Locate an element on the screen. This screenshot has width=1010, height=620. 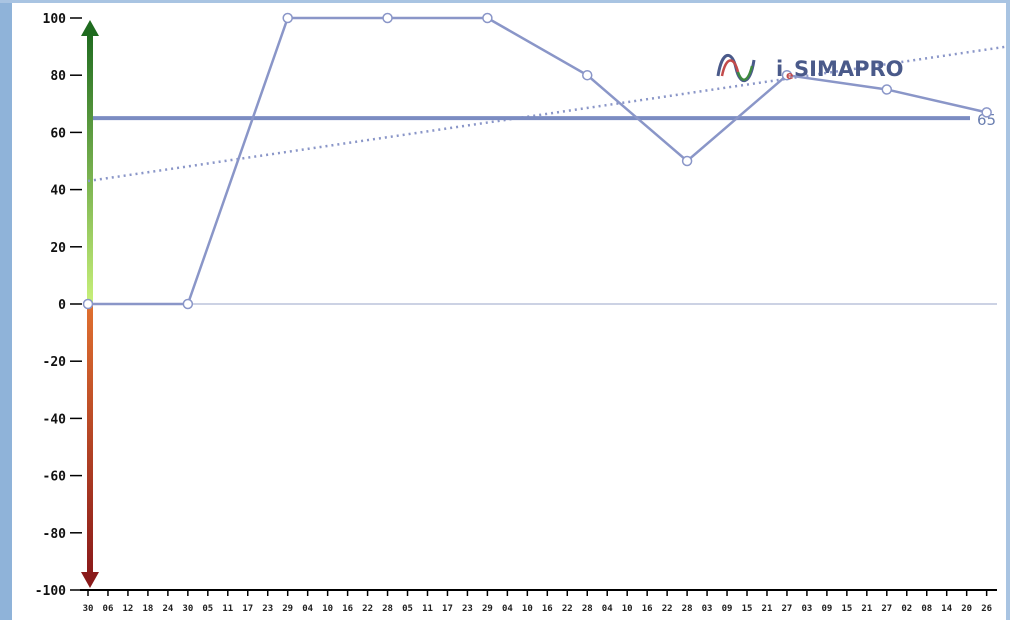
x-tick-label: 12 is located at coordinates (128, 609).